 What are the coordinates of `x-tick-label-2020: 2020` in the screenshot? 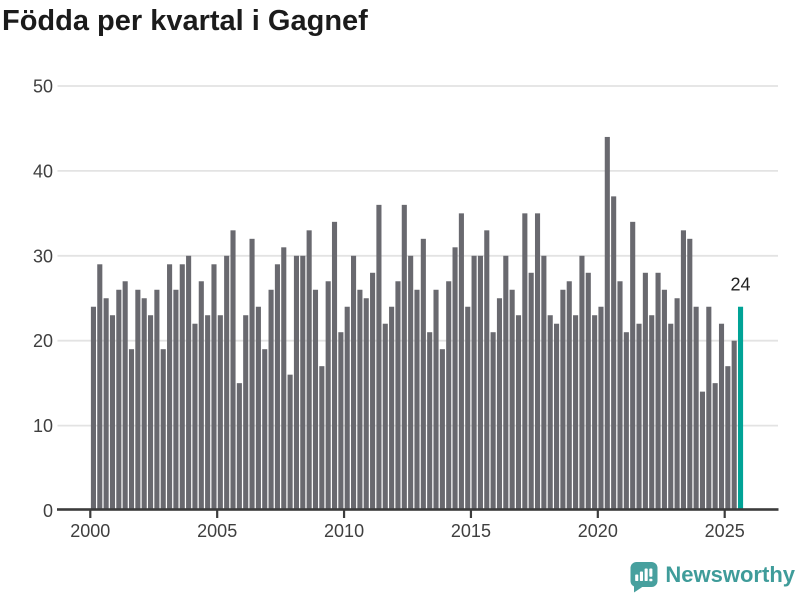 It's located at (598, 531).